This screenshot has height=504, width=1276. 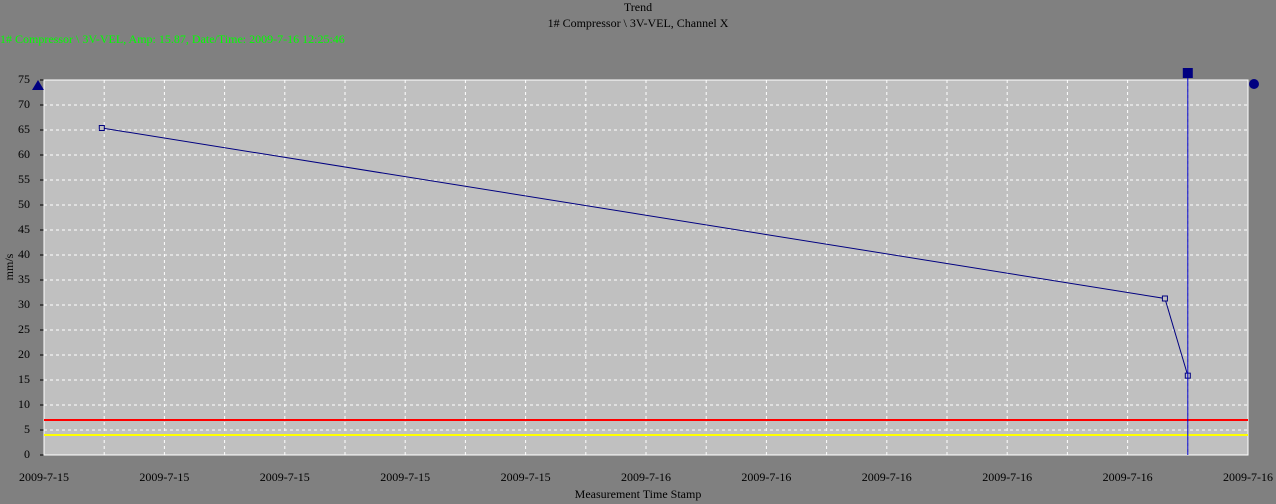 I want to click on y-tick-label: 10, so click(x=24, y=404).